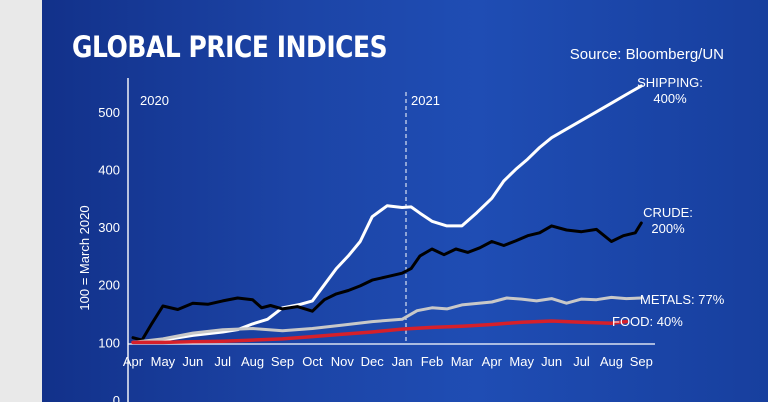 Image resolution: width=768 pixels, height=402 pixels. I want to click on x-tick-label: Dec, so click(373, 361).